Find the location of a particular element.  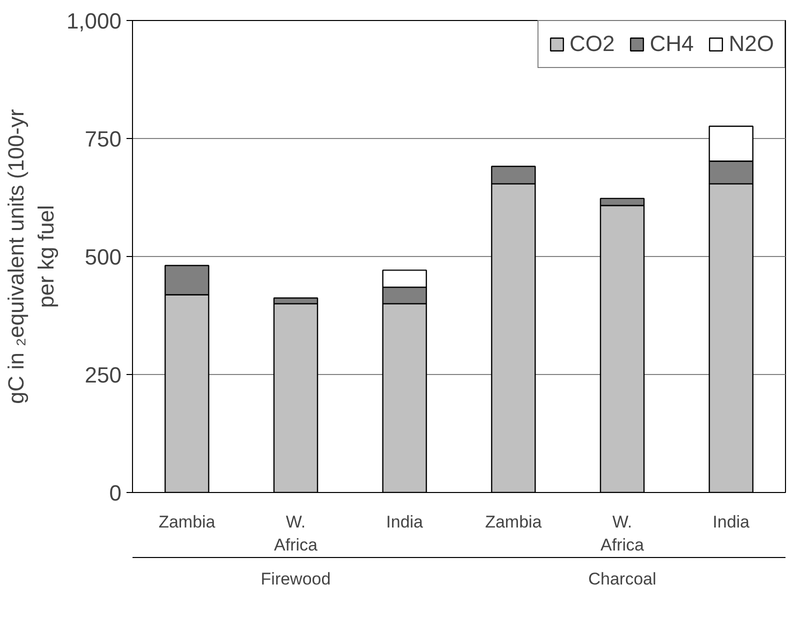

legend-label: CH4 is located at coordinates (672, 44).